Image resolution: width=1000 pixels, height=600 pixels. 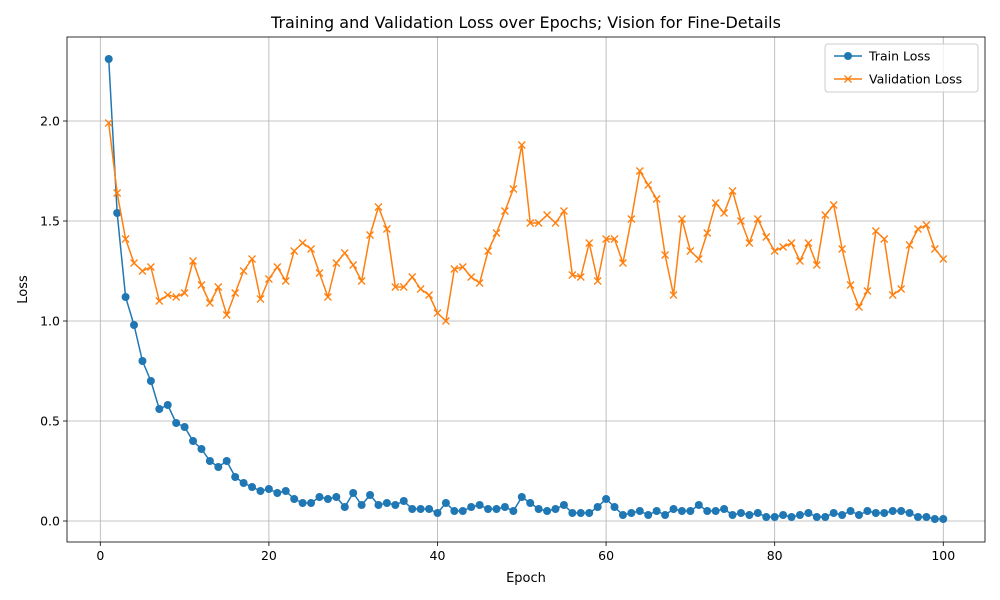 I want to click on y-tick-label: 0.5, so click(x=50, y=421).